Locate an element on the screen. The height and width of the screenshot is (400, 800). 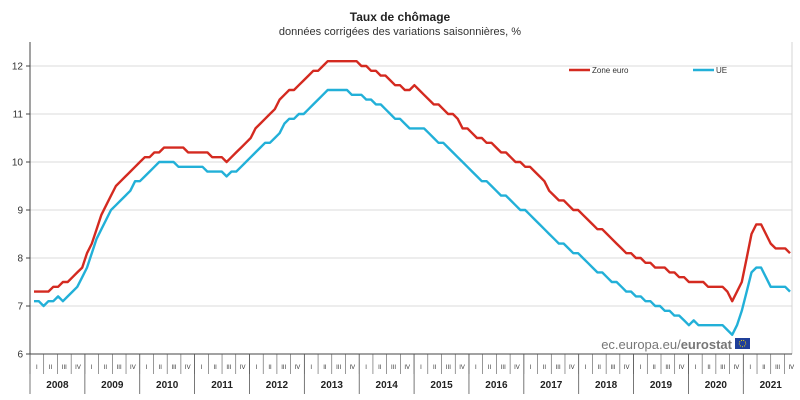
y-tick-label-9: 9 is located at coordinates (20, 211).